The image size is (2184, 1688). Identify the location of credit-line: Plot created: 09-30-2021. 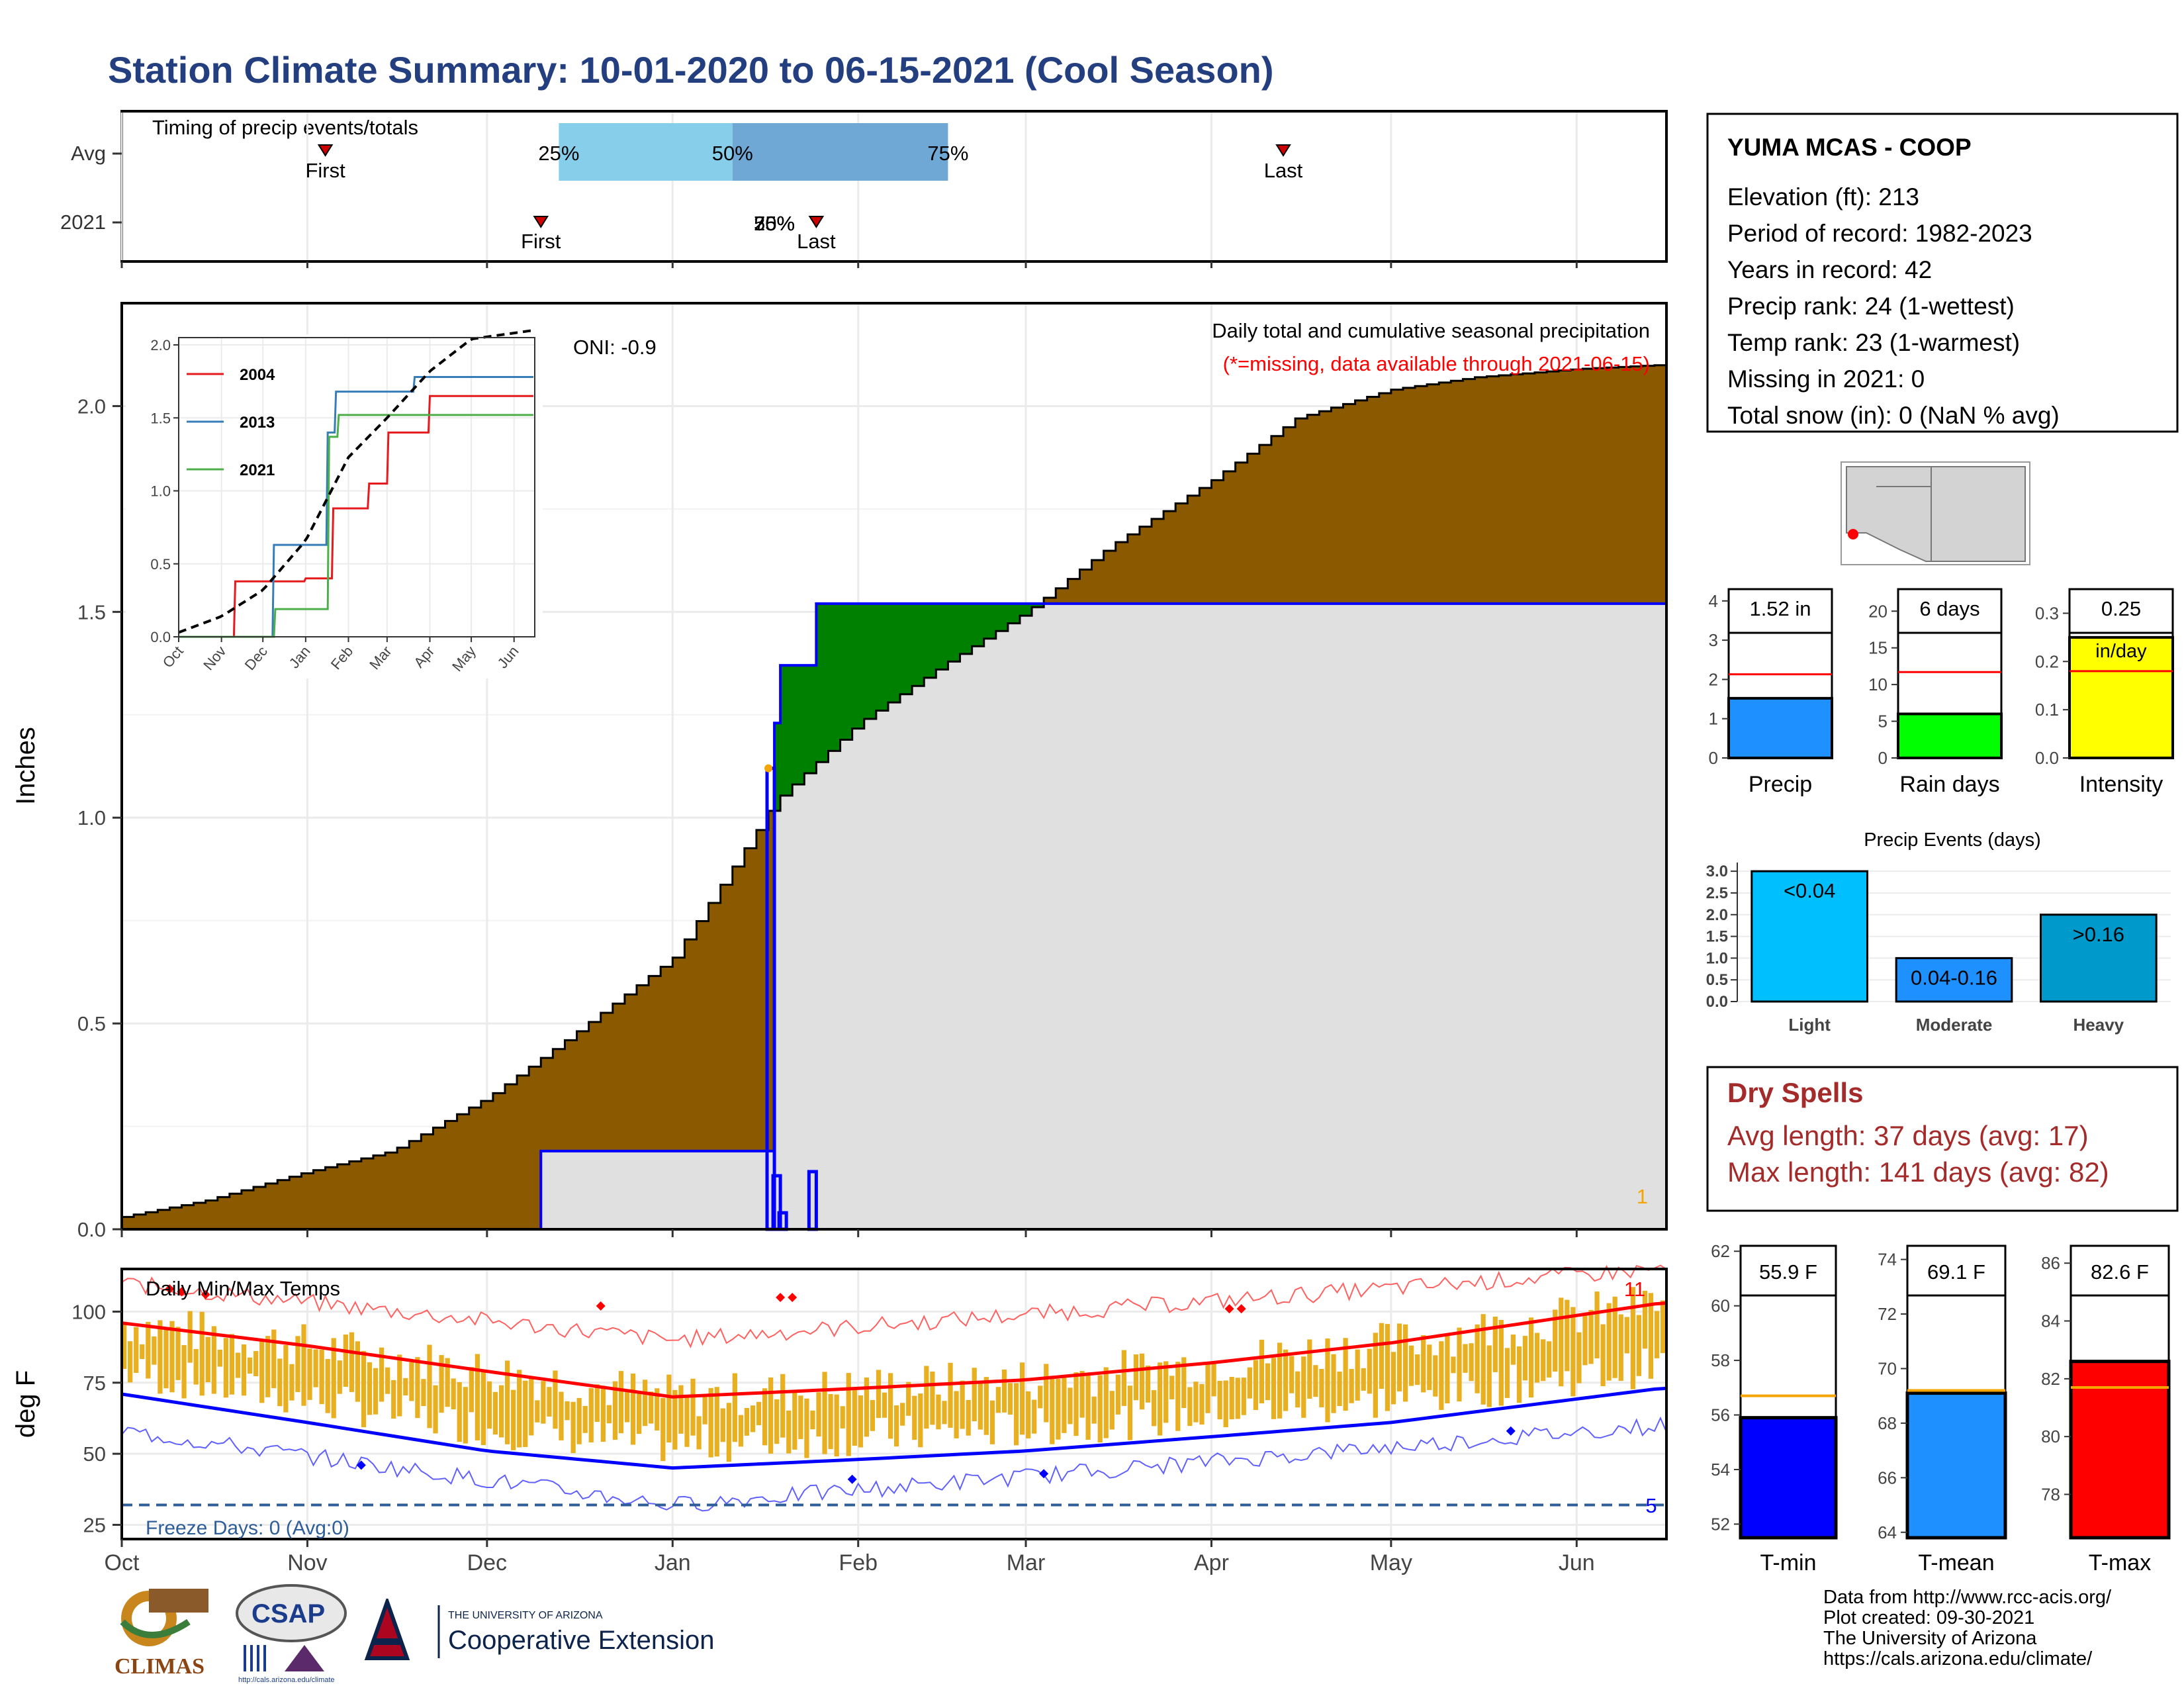
(1929, 1617).